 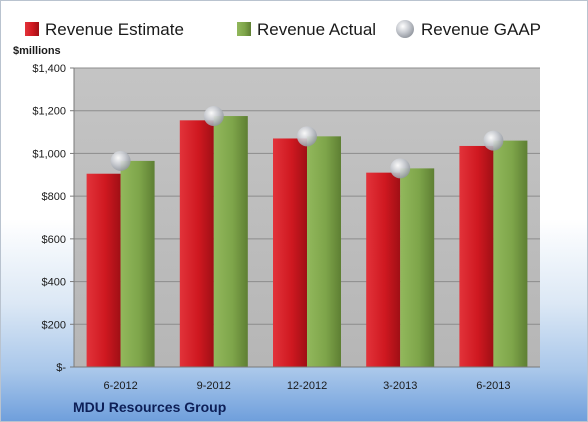 What do you see at coordinates (244, 29) in the screenshot?
I see `legend-swatch-actual` at bounding box center [244, 29].